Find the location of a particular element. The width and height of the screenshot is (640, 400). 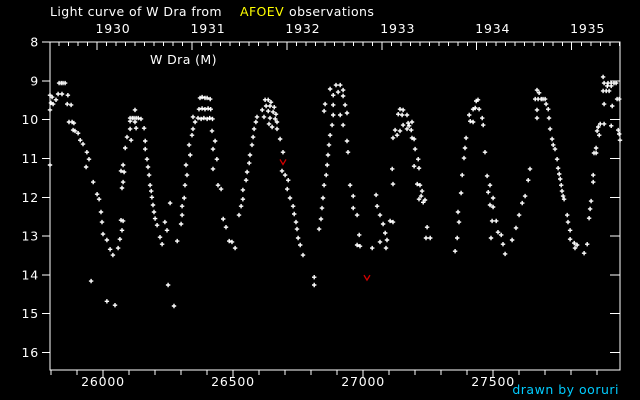

x-tick-label: 27500 is located at coordinates (493, 381).